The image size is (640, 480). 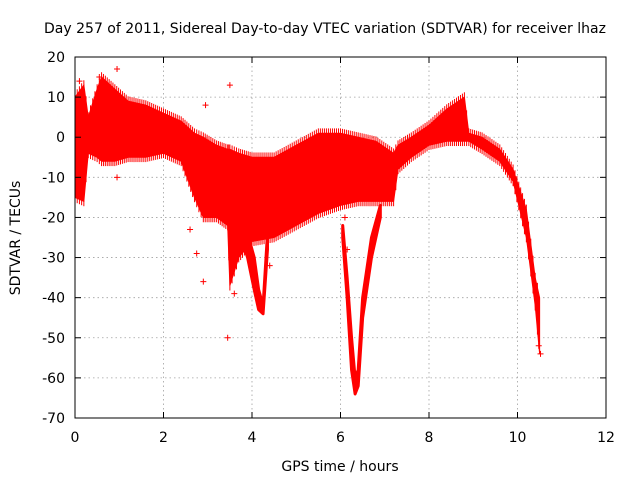 What do you see at coordinates (53, 299) in the screenshot?
I see `y-tick-label: -40` at bounding box center [53, 299].